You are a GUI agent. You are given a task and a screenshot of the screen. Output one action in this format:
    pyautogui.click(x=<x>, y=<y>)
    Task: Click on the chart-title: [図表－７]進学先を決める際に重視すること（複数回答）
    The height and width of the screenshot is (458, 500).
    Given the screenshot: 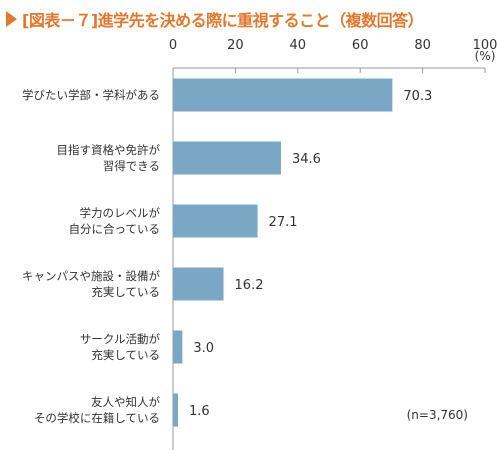 What is the action you would take?
    pyautogui.click(x=215, y=19)
    